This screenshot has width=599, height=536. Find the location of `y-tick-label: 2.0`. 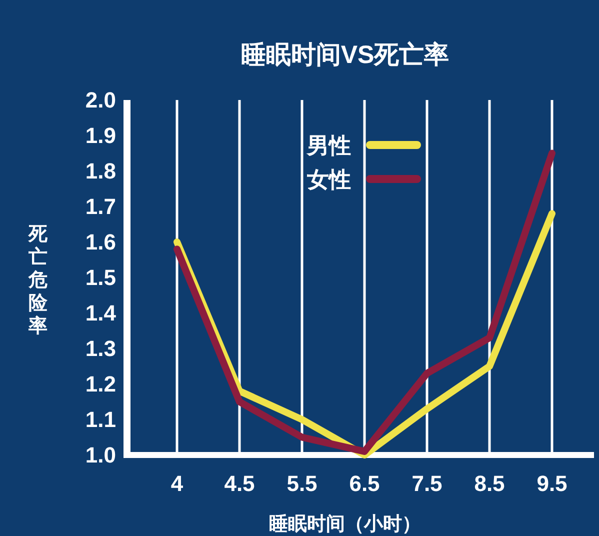

y-tick-label: 2.0 is located at coordinates (100, 100).